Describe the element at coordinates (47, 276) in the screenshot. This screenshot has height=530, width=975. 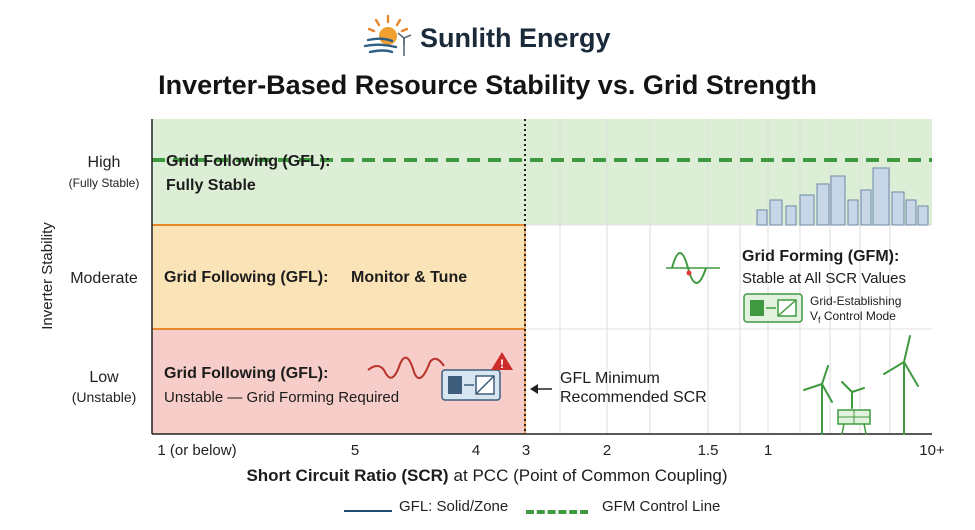
I see `y-axis-title: Inverter Stability` at that location.